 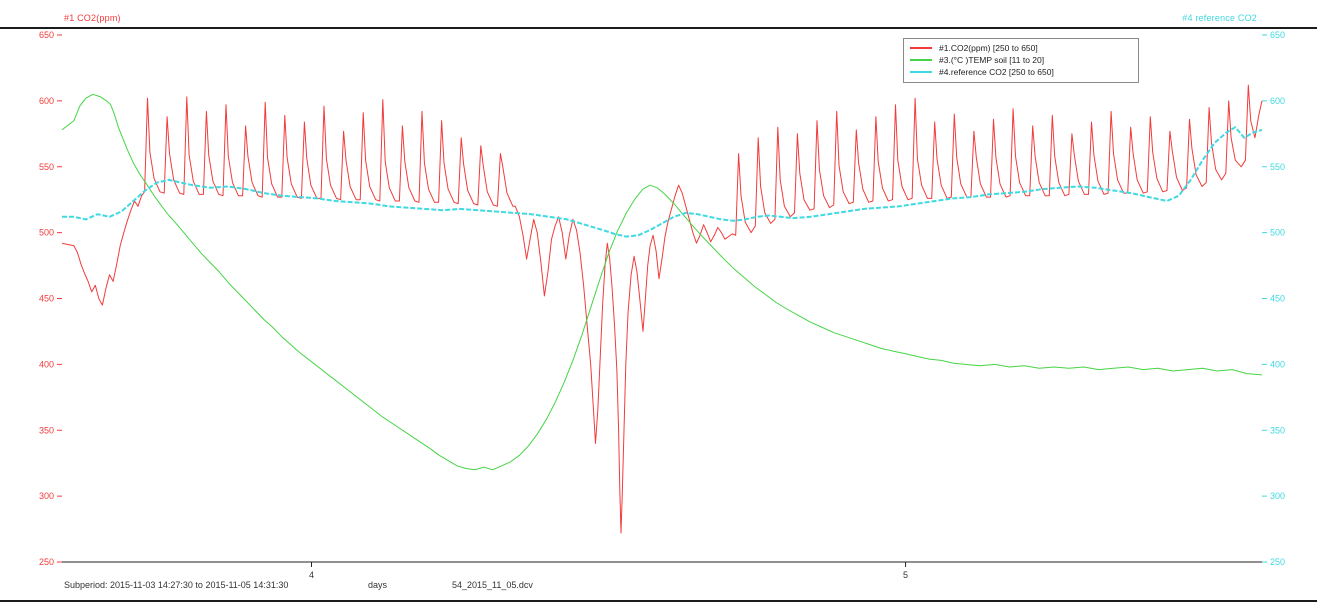 I want to click on legend-item-co2: #1.CO2(ppm) [250 to 650], so click(x=1021, y=48).